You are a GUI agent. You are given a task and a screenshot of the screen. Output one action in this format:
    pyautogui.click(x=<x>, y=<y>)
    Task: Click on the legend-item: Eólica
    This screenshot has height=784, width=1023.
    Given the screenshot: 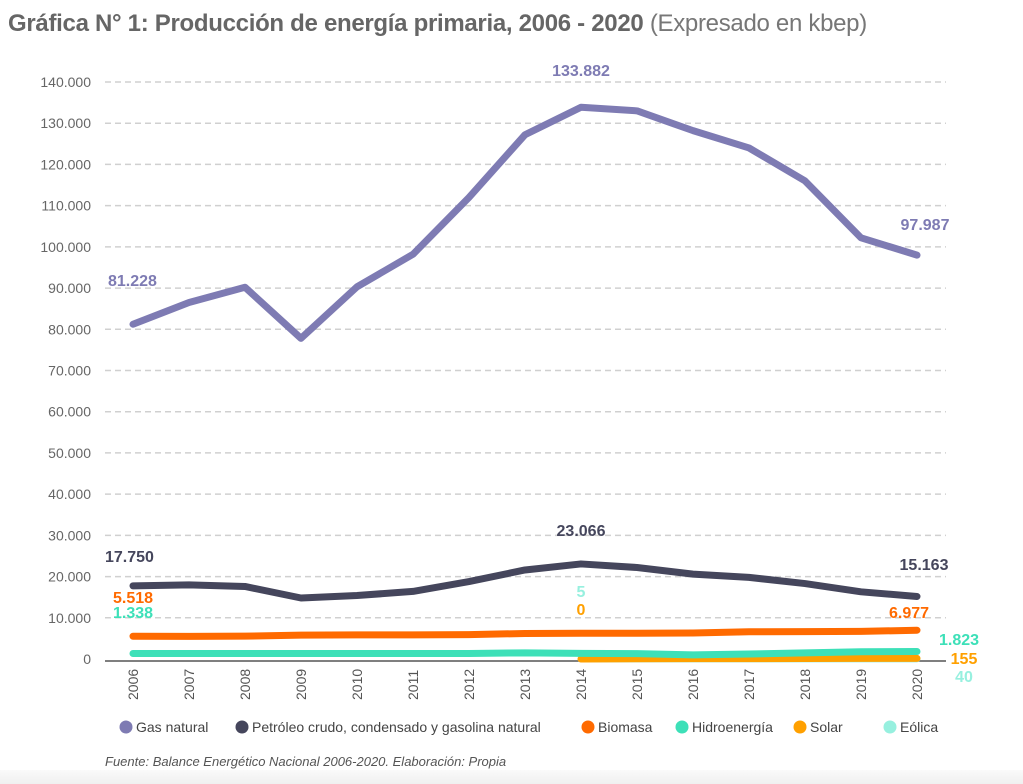 What is the action you would take?
    pyautogui.click(x=911, y=727)
    